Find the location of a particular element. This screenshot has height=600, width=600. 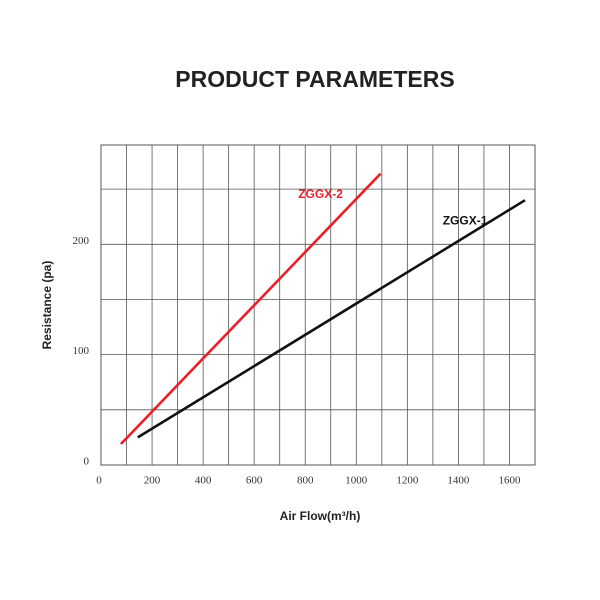

x-tick-label: 1600 is located at coordinates (509, 481).